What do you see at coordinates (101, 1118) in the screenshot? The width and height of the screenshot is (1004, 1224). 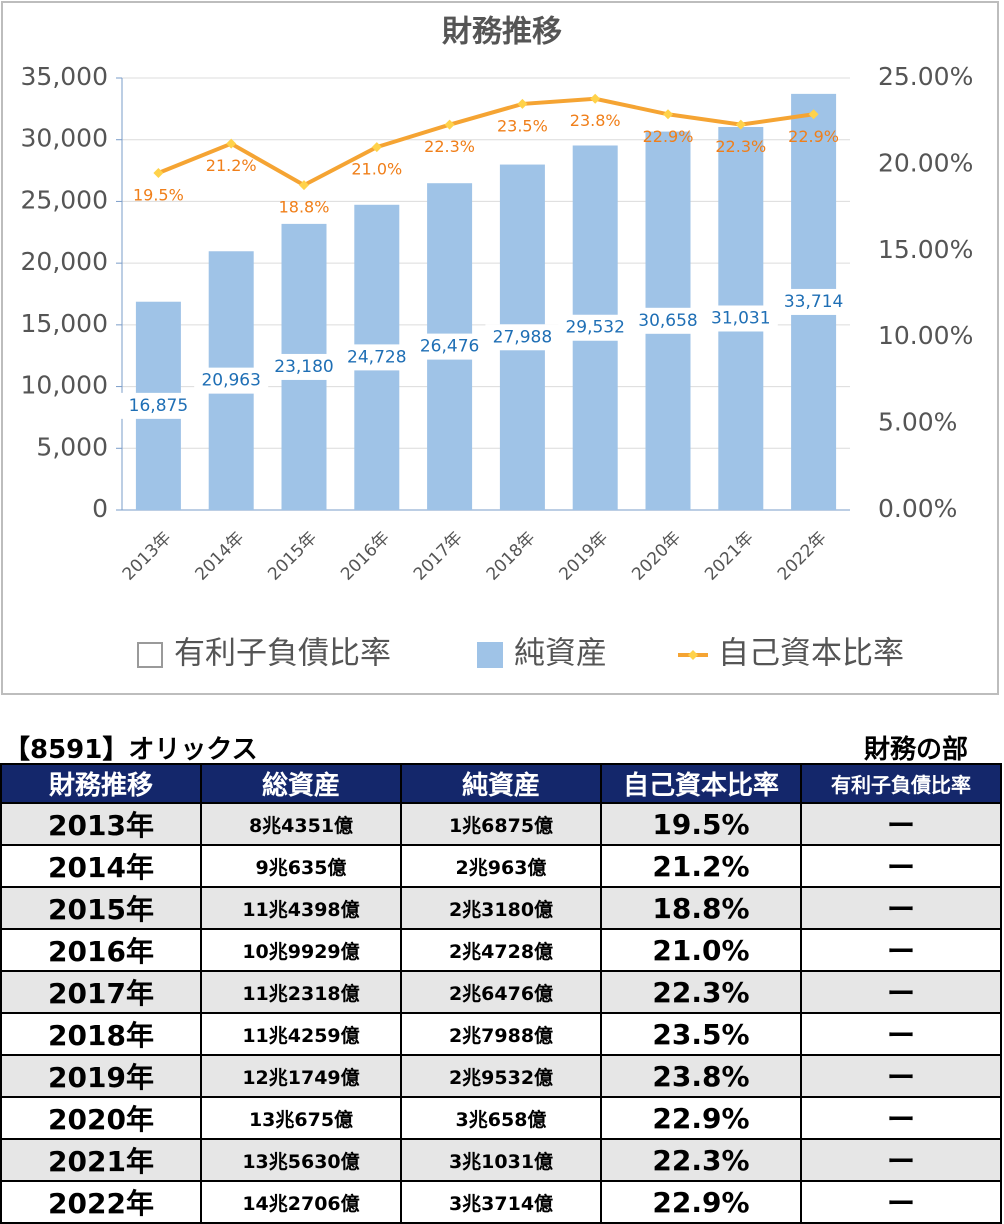 I see `table-cell: 2020年` at bounding box center [101, 1118].